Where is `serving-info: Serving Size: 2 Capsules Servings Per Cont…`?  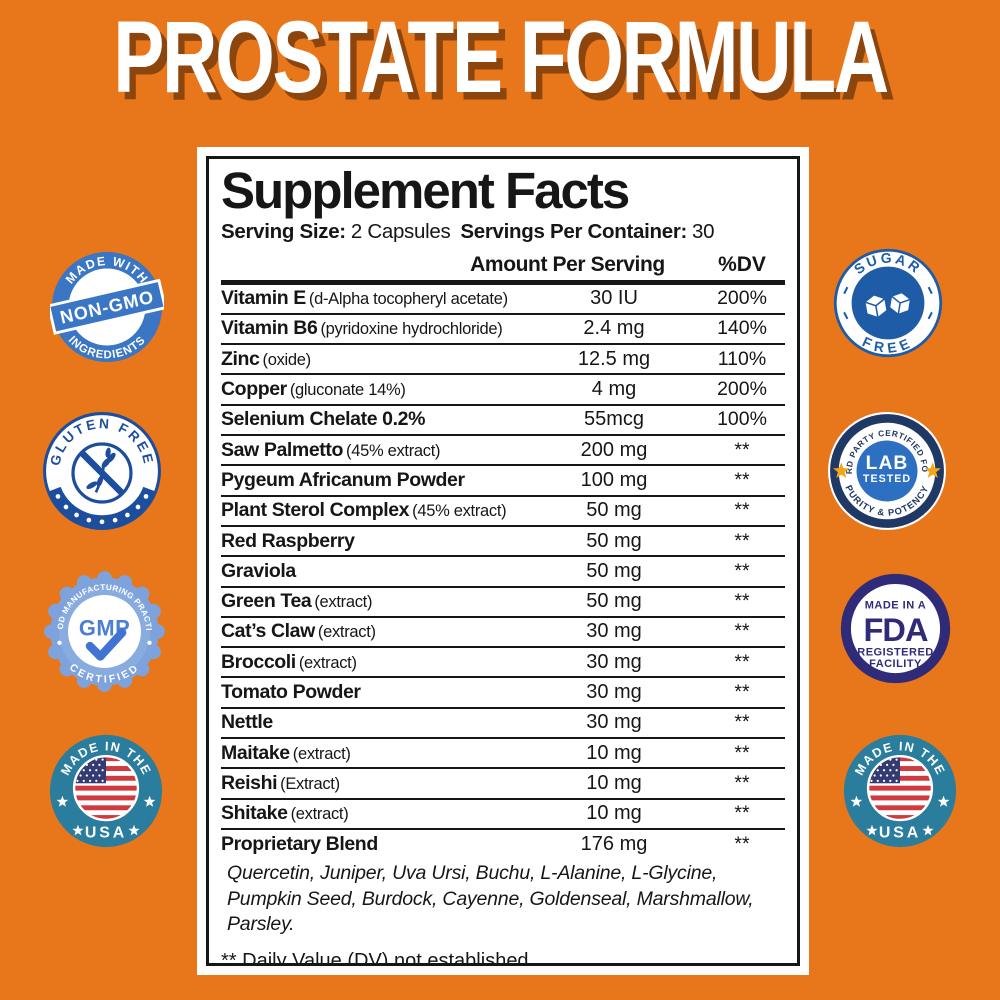
serving-info: Serving Size: 2 Capsules Servings Per Cont… is located at coordinates (503, 232).